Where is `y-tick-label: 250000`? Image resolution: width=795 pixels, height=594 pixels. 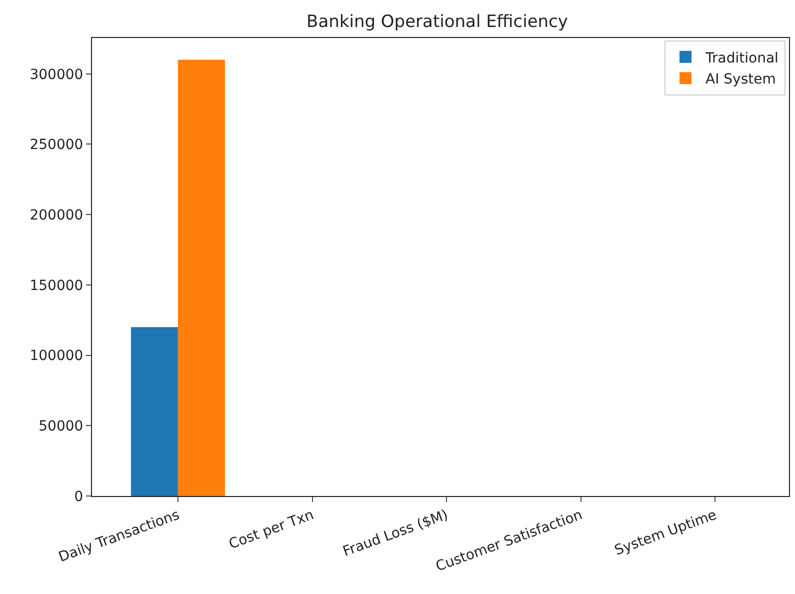
y-tick-label: 250000 is located at coordinates (57, 145).